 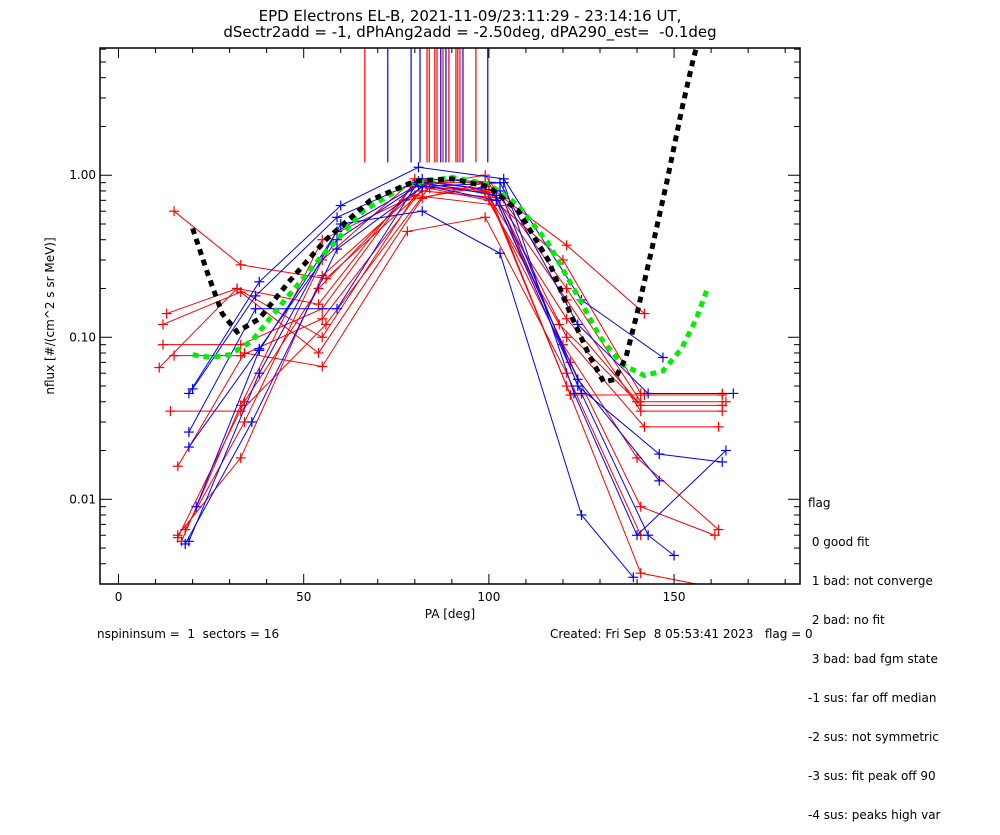 I want to click on legend-item: 3 bad: bad fgm state, so click(x=873, y=659).